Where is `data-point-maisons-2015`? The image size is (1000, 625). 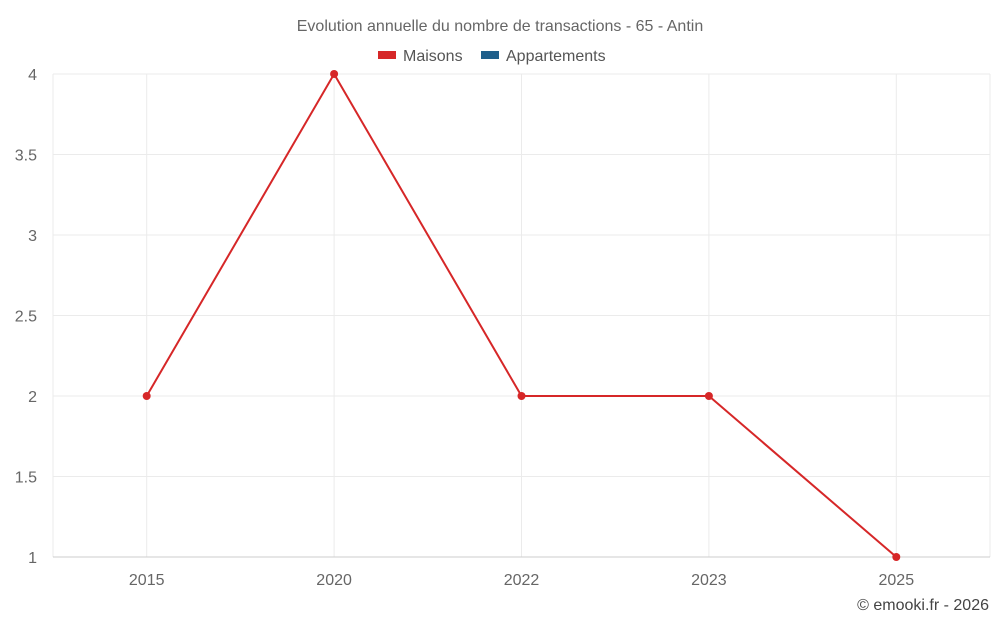 data-point-maisons-2015 is located at coordinates (146, 396).